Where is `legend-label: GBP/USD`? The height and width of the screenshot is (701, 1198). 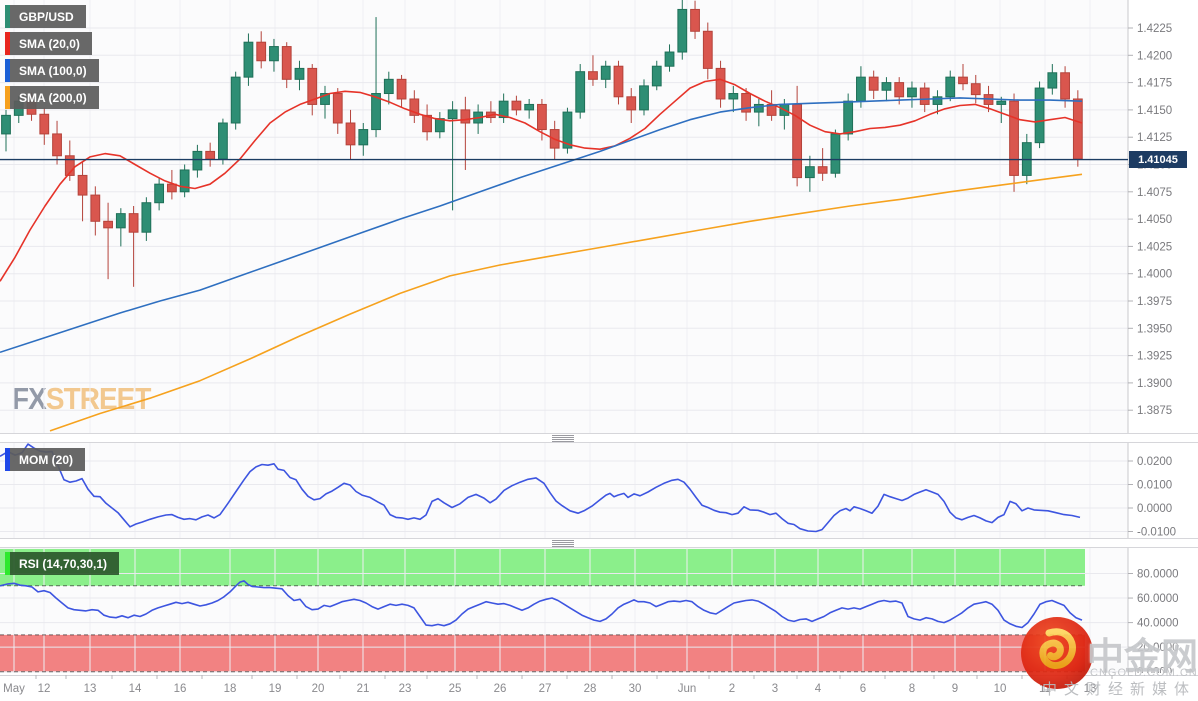 legend-label: GBP/USD is located at coordinates (46, 16).